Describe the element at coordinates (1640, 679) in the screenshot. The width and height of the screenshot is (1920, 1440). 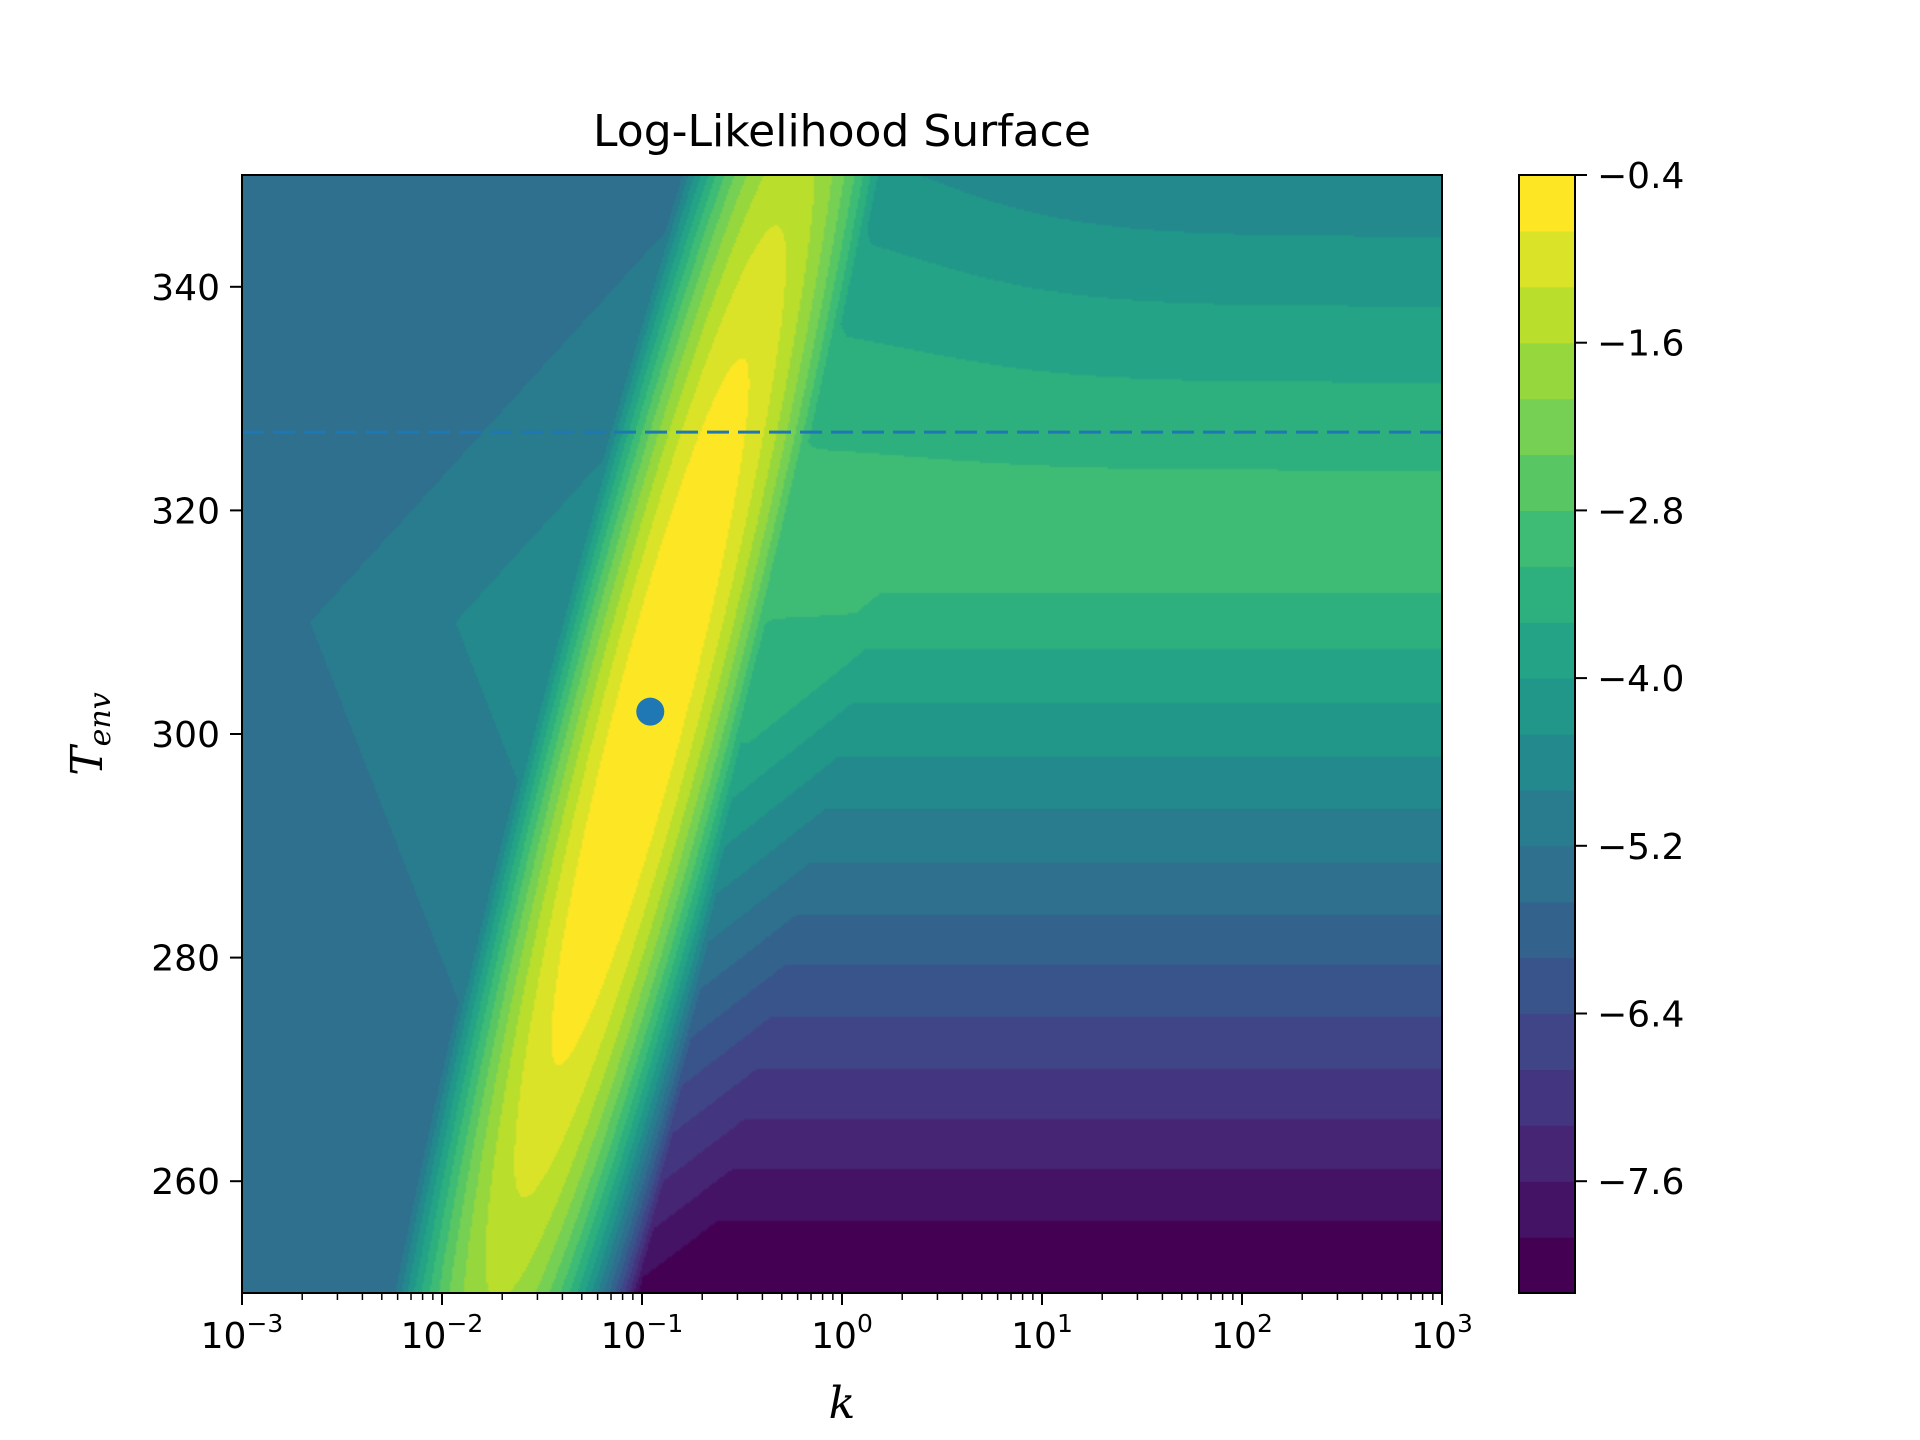
I see `colorbar-tick-label: −4.0` at that location.